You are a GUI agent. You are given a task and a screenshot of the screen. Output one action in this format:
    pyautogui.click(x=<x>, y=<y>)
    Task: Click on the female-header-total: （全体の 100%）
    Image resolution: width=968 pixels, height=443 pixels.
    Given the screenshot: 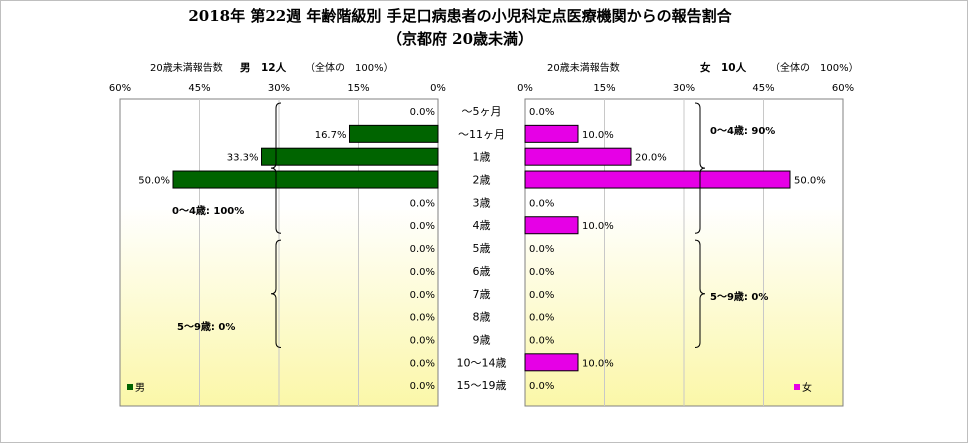 What is the action you would take?
    pyautogui.click(x=814, y=67)
    